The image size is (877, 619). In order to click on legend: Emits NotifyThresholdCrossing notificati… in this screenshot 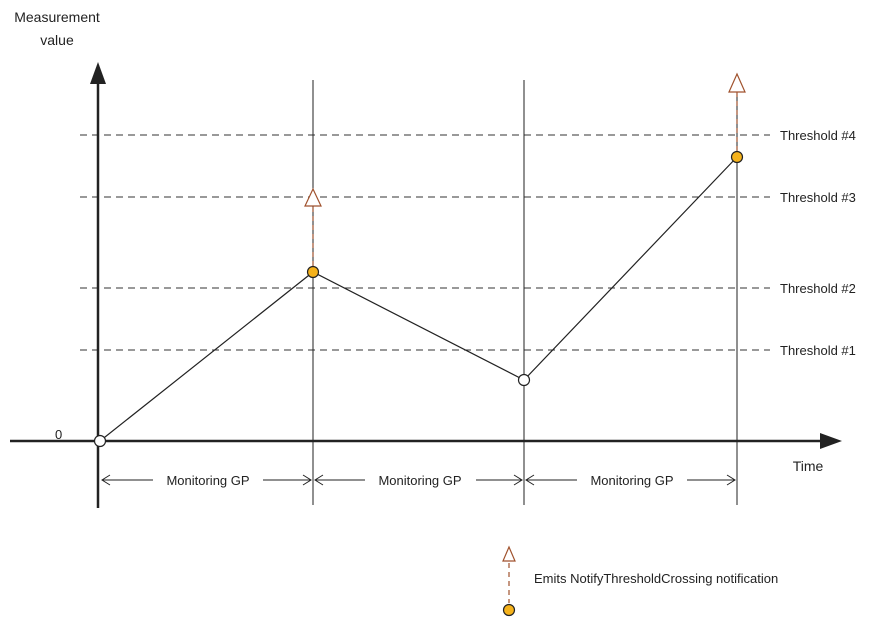, I will do `click(640, 581)`.